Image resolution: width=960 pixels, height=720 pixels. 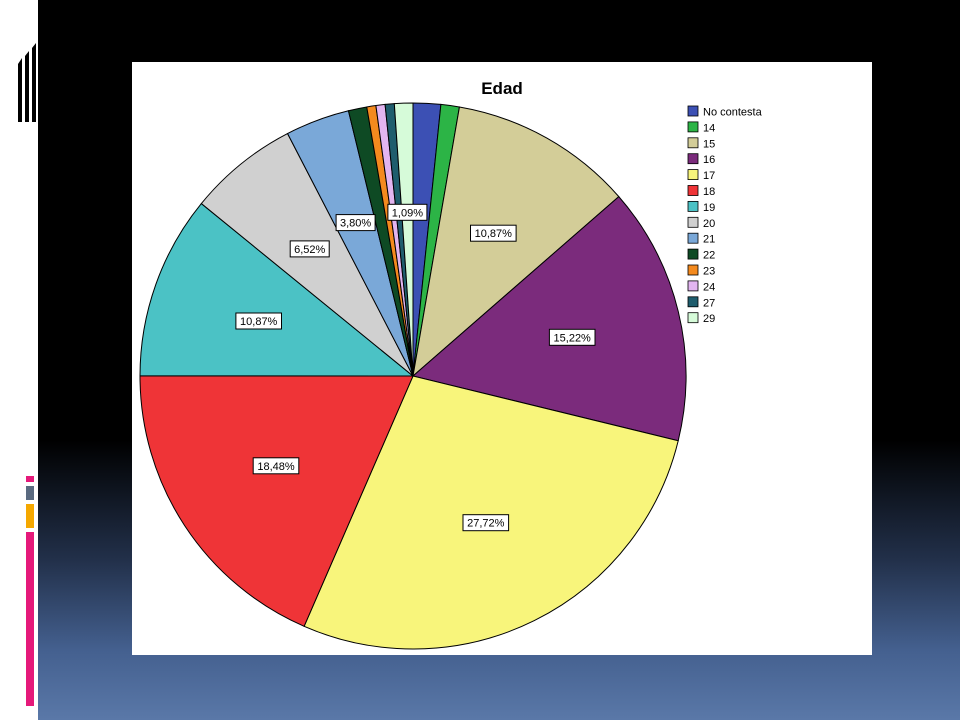 I want to click on legend-item: 29, so click(x=701, y=318).